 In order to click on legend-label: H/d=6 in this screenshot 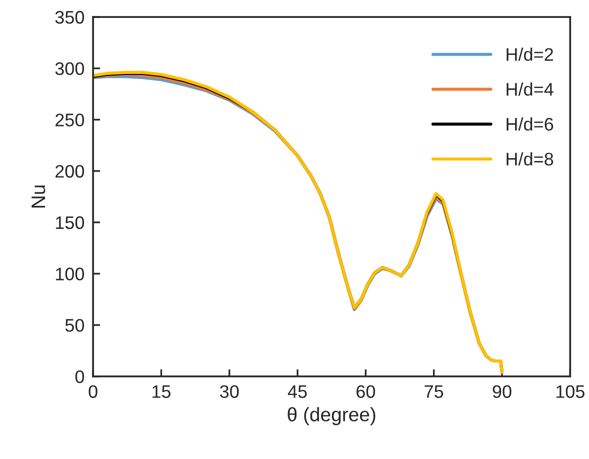, I will do `click(530, 124)`.